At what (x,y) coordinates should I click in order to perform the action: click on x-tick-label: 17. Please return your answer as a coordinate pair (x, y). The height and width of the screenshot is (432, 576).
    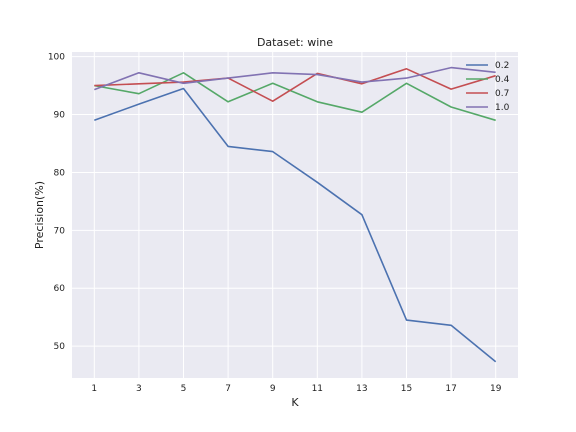
    Looking at the image, I should click on (450, 389).